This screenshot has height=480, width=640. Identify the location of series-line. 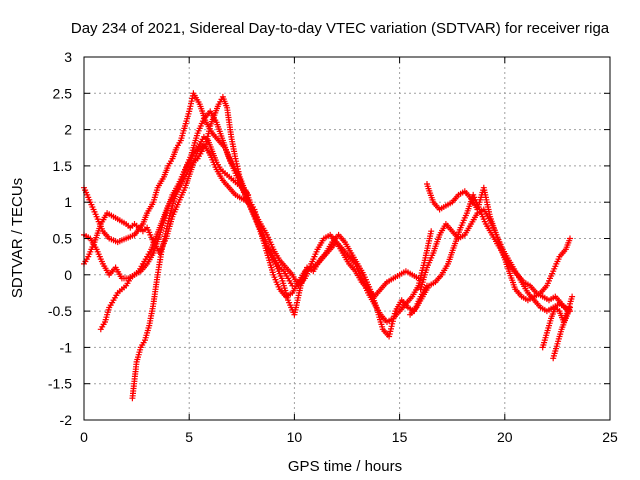
(495, 260).